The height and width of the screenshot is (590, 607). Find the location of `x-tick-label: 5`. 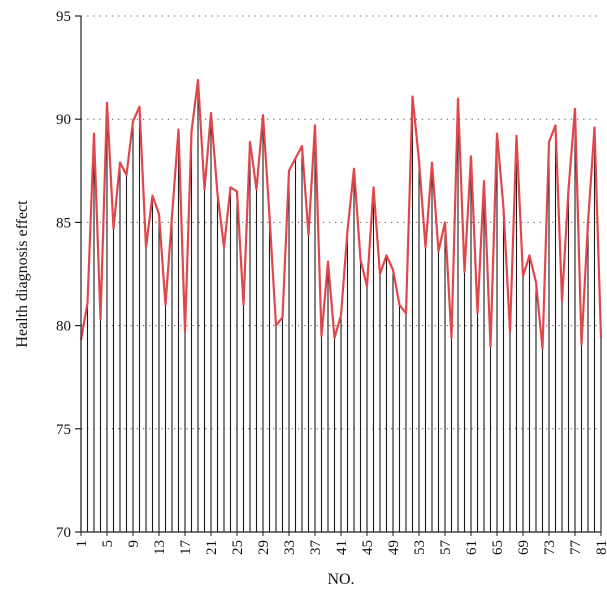

x-tick-label: 5 is located at coordinates (108, 544).